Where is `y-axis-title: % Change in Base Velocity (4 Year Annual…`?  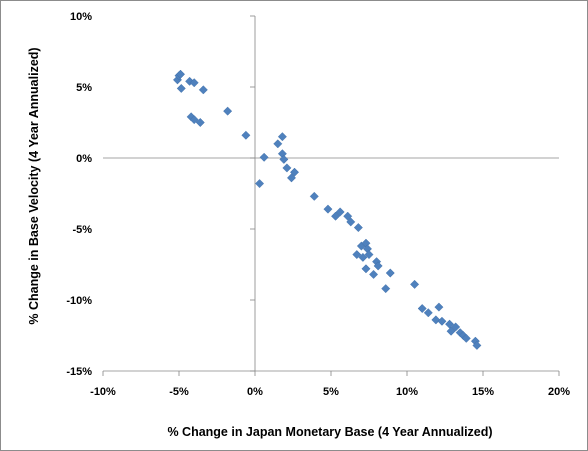 y-axis-title: % Change in Base Velocity (4 Year Annual… is located at coordinates (34, 185).